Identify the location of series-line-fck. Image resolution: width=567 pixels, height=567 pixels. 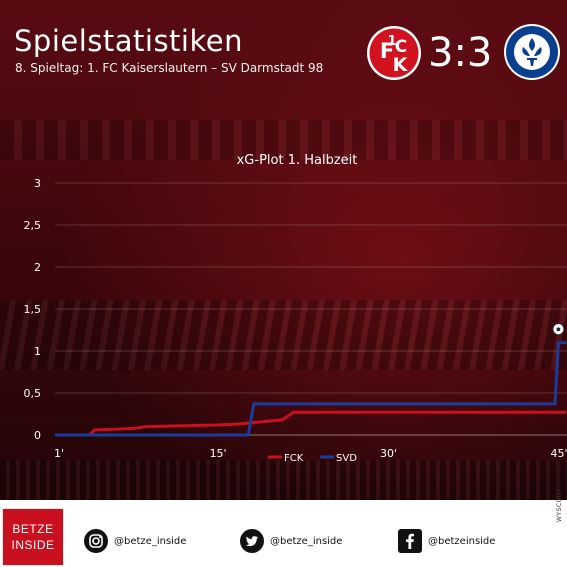
(311, 423).